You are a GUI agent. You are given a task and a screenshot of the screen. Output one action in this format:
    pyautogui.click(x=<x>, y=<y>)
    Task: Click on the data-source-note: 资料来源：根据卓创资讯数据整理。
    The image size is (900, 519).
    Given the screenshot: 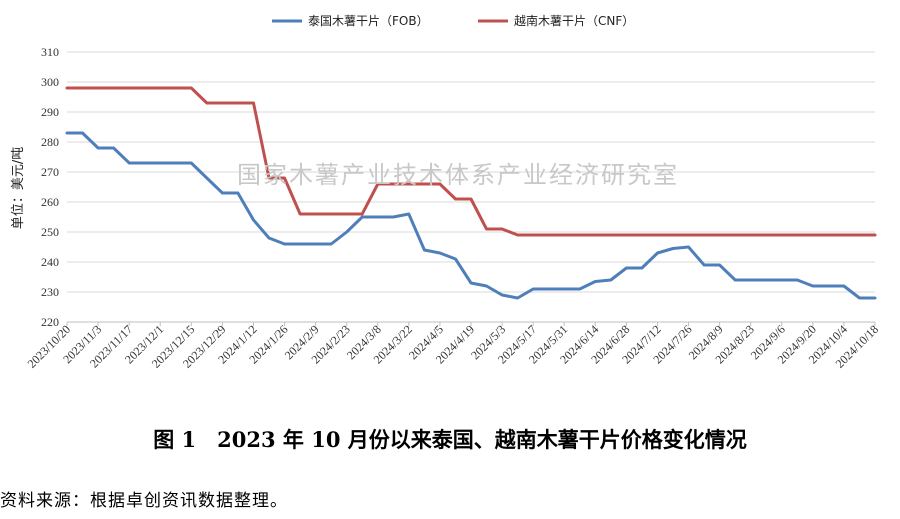 What is the action you would take?
    pyautogui.click(x=144, y=501)
    